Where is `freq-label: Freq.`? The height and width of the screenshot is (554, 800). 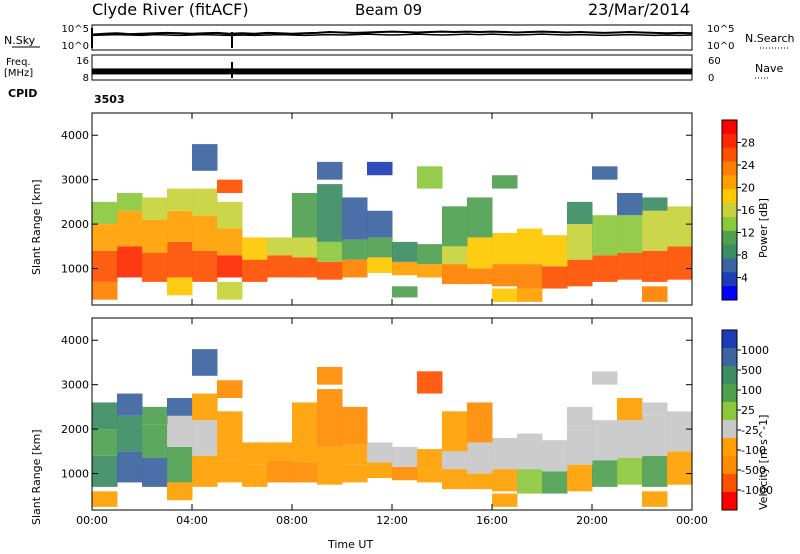
freq-label: Freq. is located at coordinates (18, 62).